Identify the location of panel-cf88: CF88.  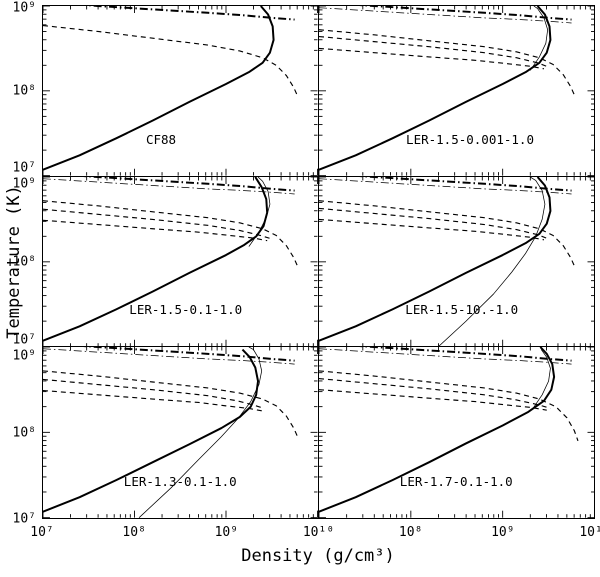
(181, 91).